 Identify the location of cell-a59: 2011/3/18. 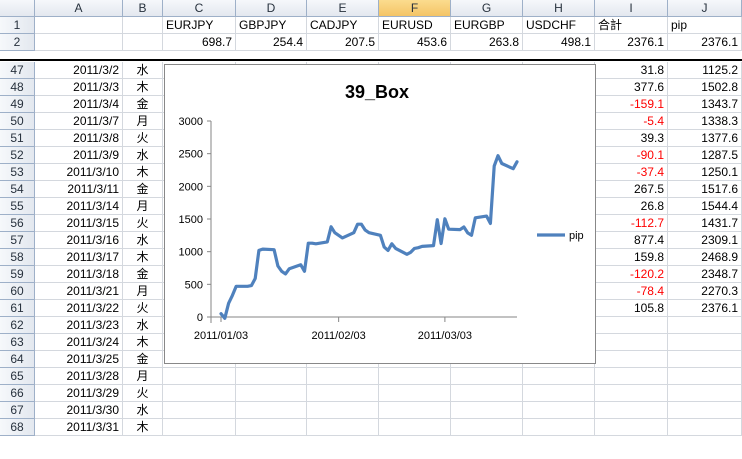
(79, 274).